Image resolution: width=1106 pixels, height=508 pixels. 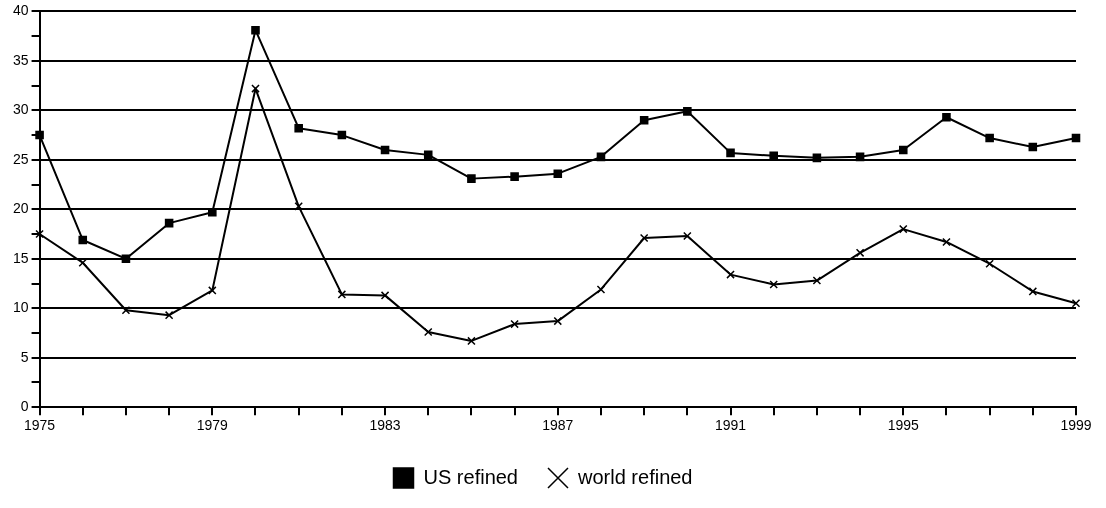 What do you see at coordinates (24, 406) in the screenshot?
I see `y-tick-label: 0` at bounding box center [24, 406].